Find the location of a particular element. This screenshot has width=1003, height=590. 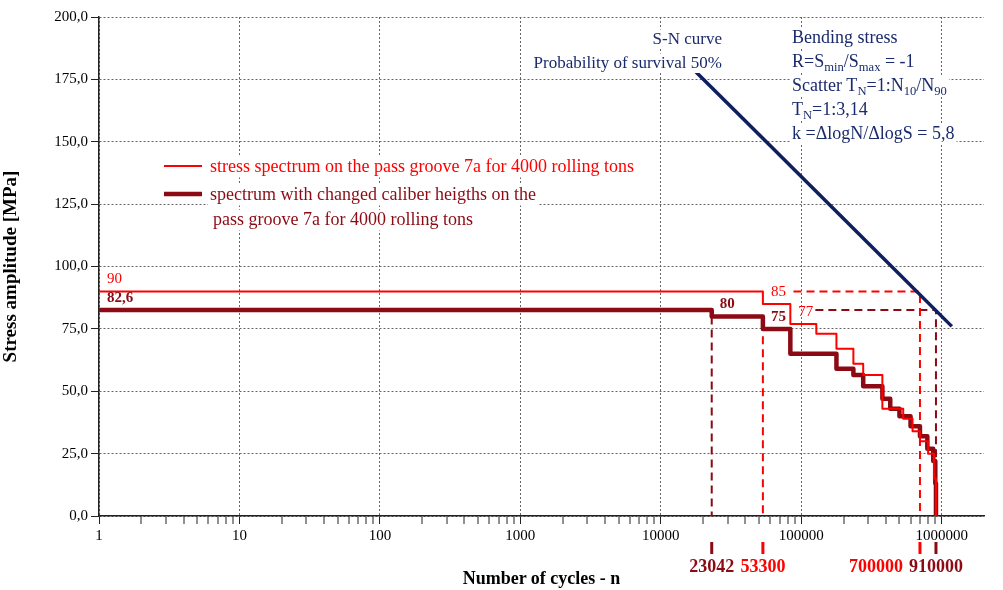

legend-label: spectrum with changed caliber heigths on the pass groove 7a for 4000 rolling tons is located at coordinates (373, 206).